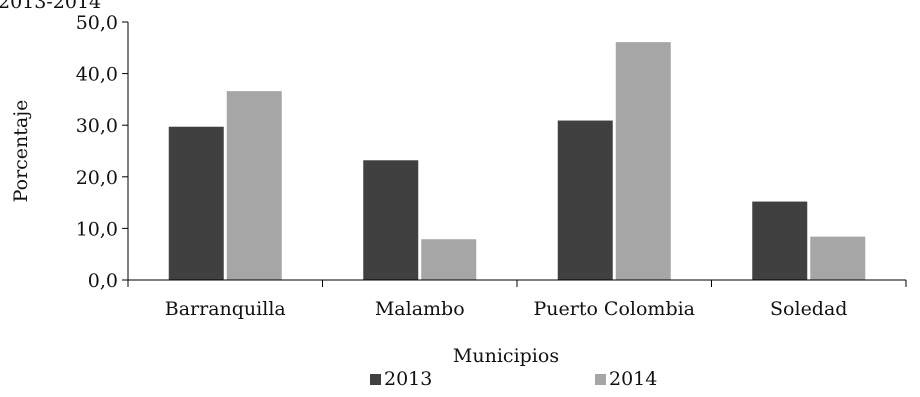 The height and width of the screenshot is (397, 920). Describe the element at coordinates (97, 75) in the screenshot. I see `y-tick-label: 40,0` at that location.